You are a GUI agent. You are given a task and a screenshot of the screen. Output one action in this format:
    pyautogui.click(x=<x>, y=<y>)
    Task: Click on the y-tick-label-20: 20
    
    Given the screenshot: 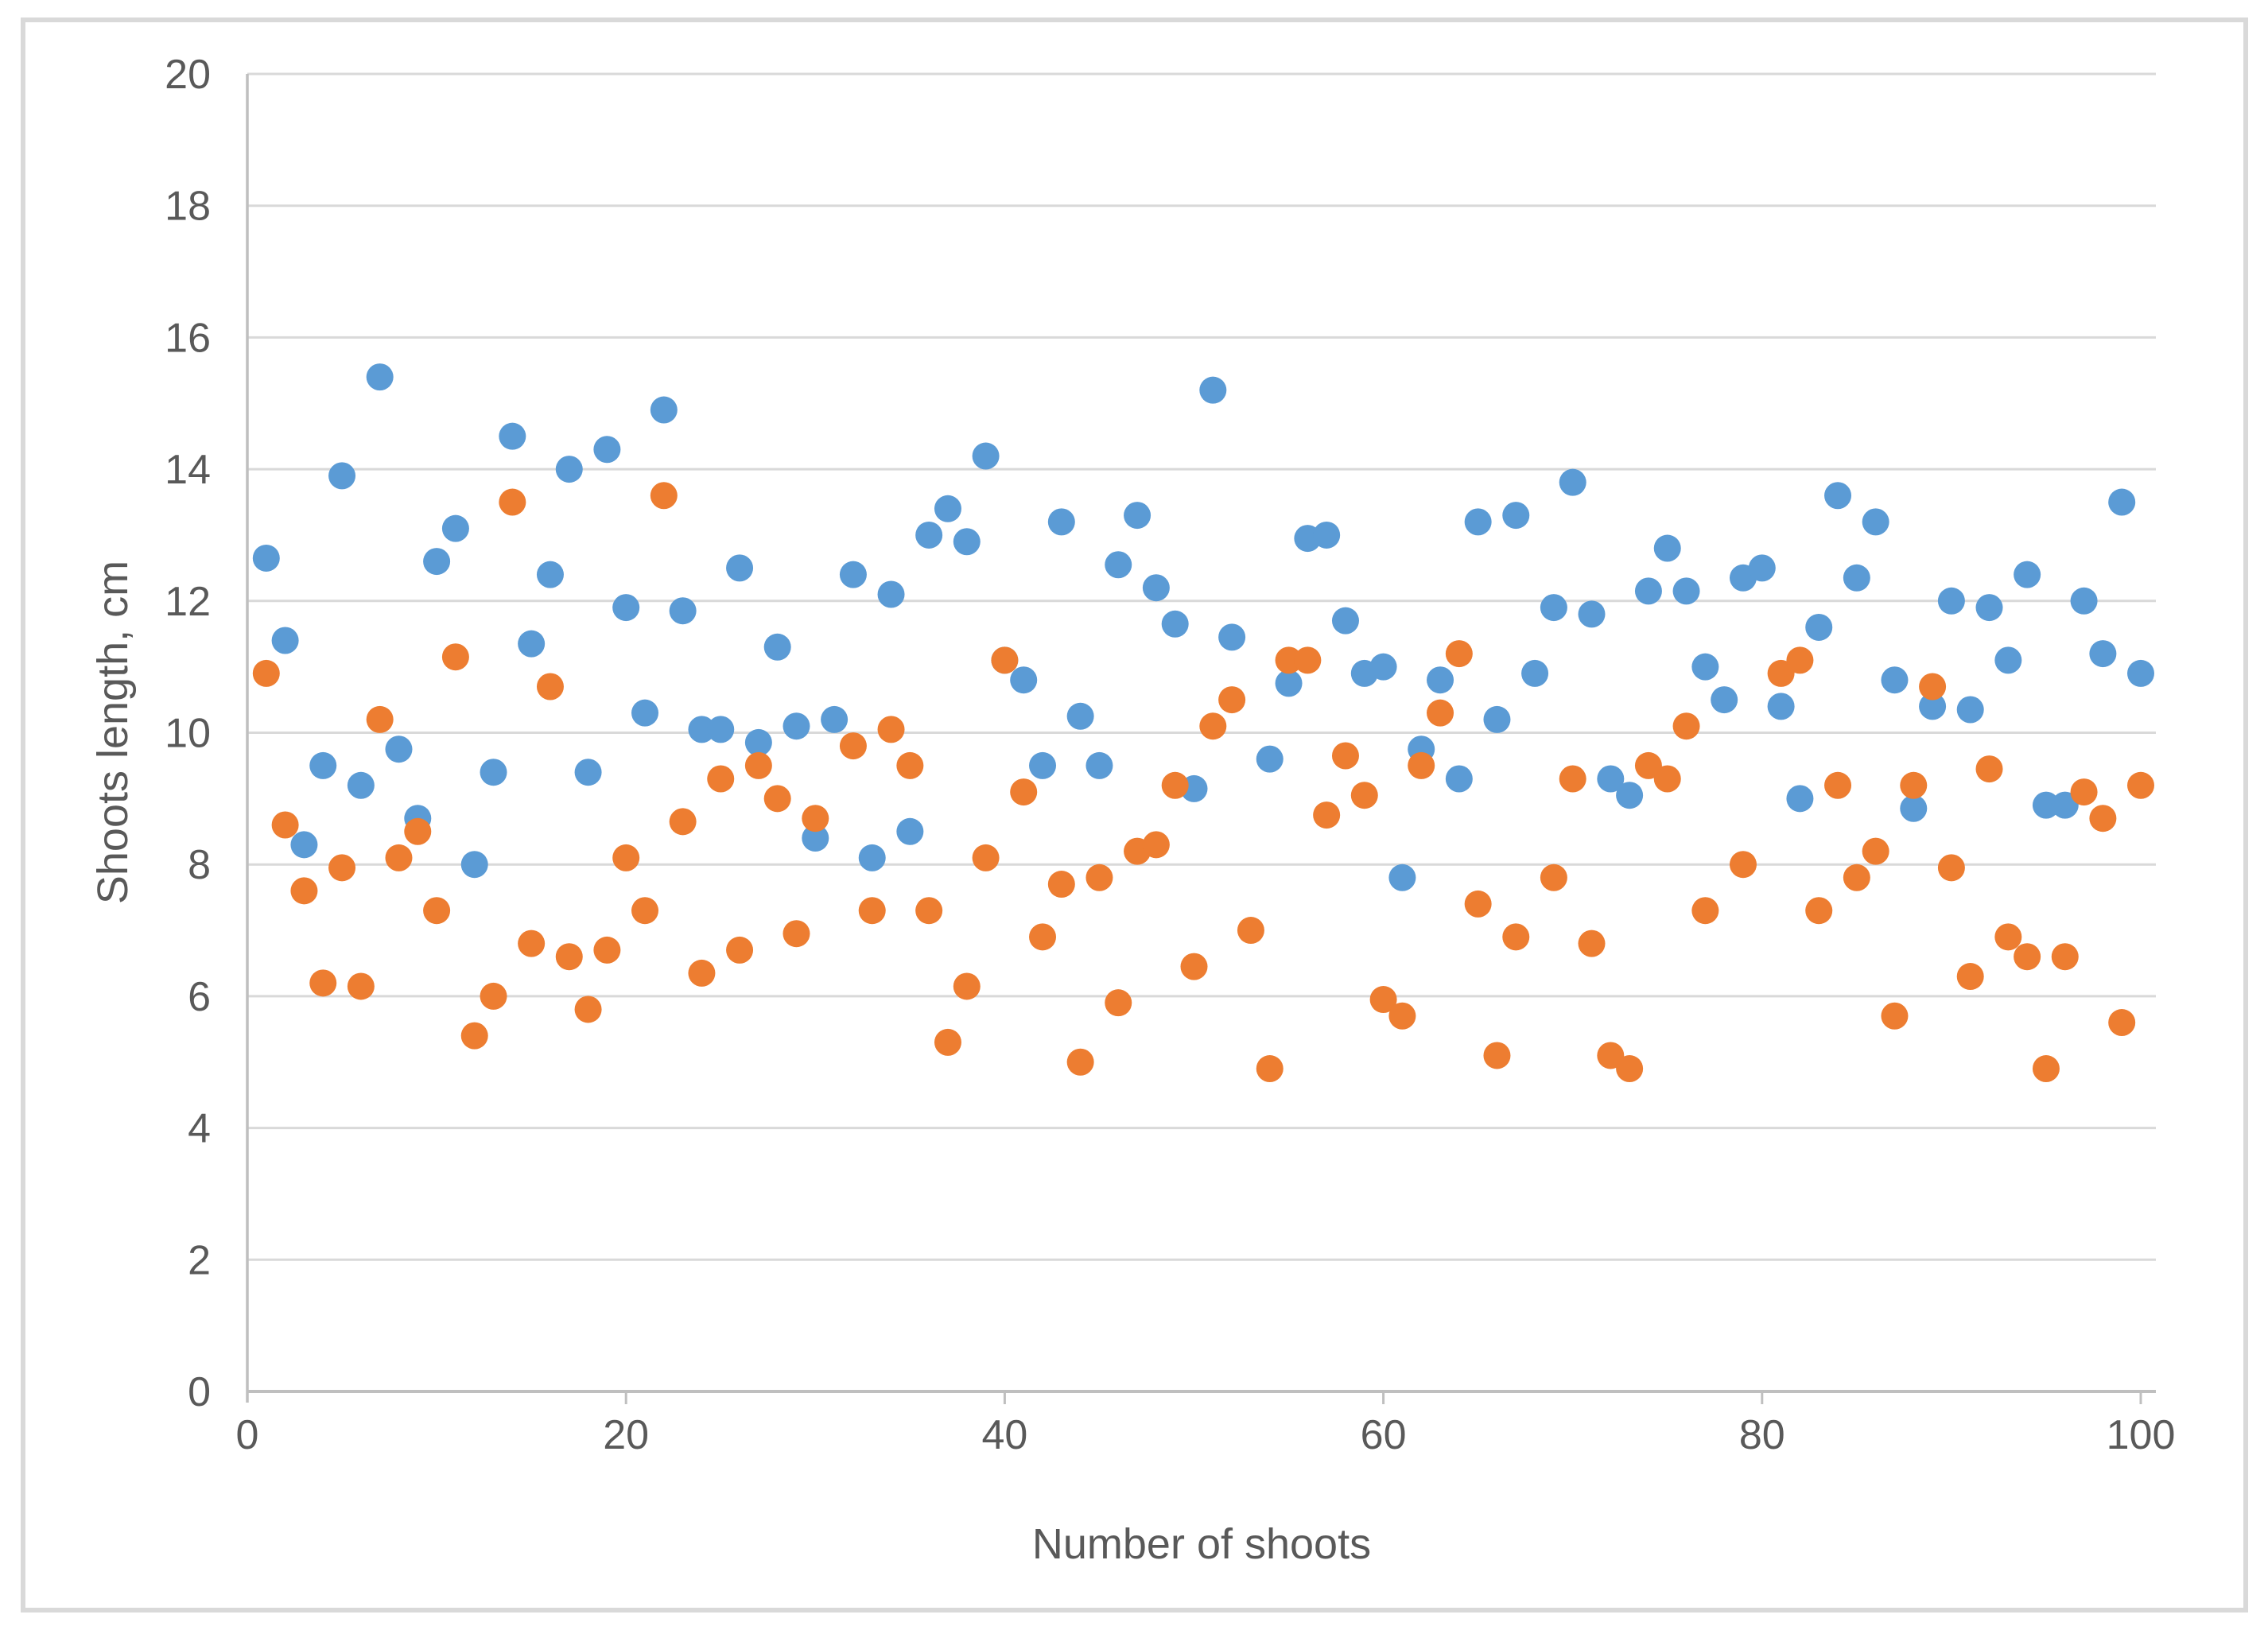 What is the action you would take?
    pyautogui.click(x=188, y=75)
    